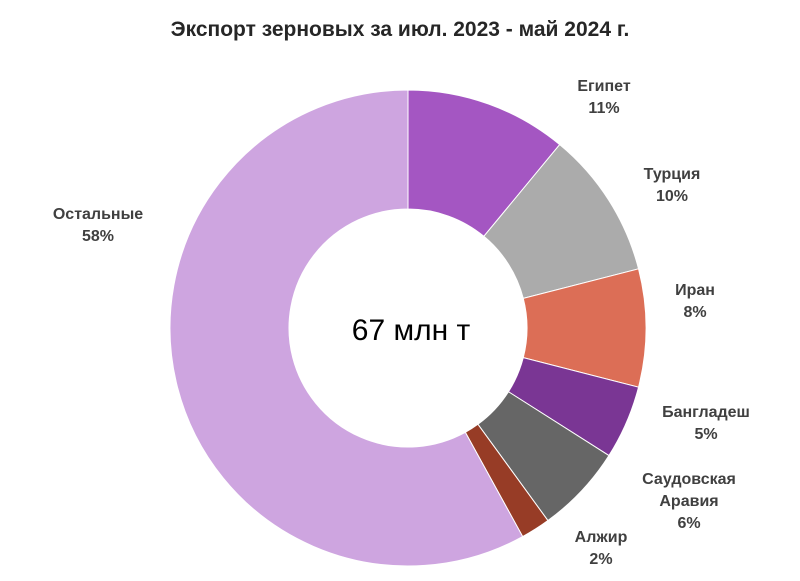 The image size is (800, 581). What do you see at coordinates (411, 330) in the screenshot?
I see `donut-center-label: 67 млн т` at bounding box center [411, 330].